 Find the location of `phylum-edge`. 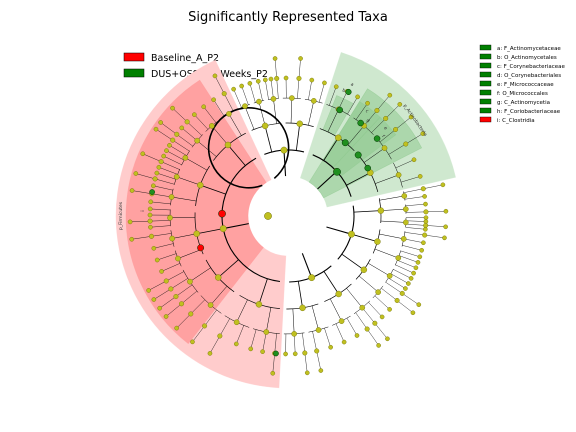

phylum-edge is located at coordinates (307, 265).